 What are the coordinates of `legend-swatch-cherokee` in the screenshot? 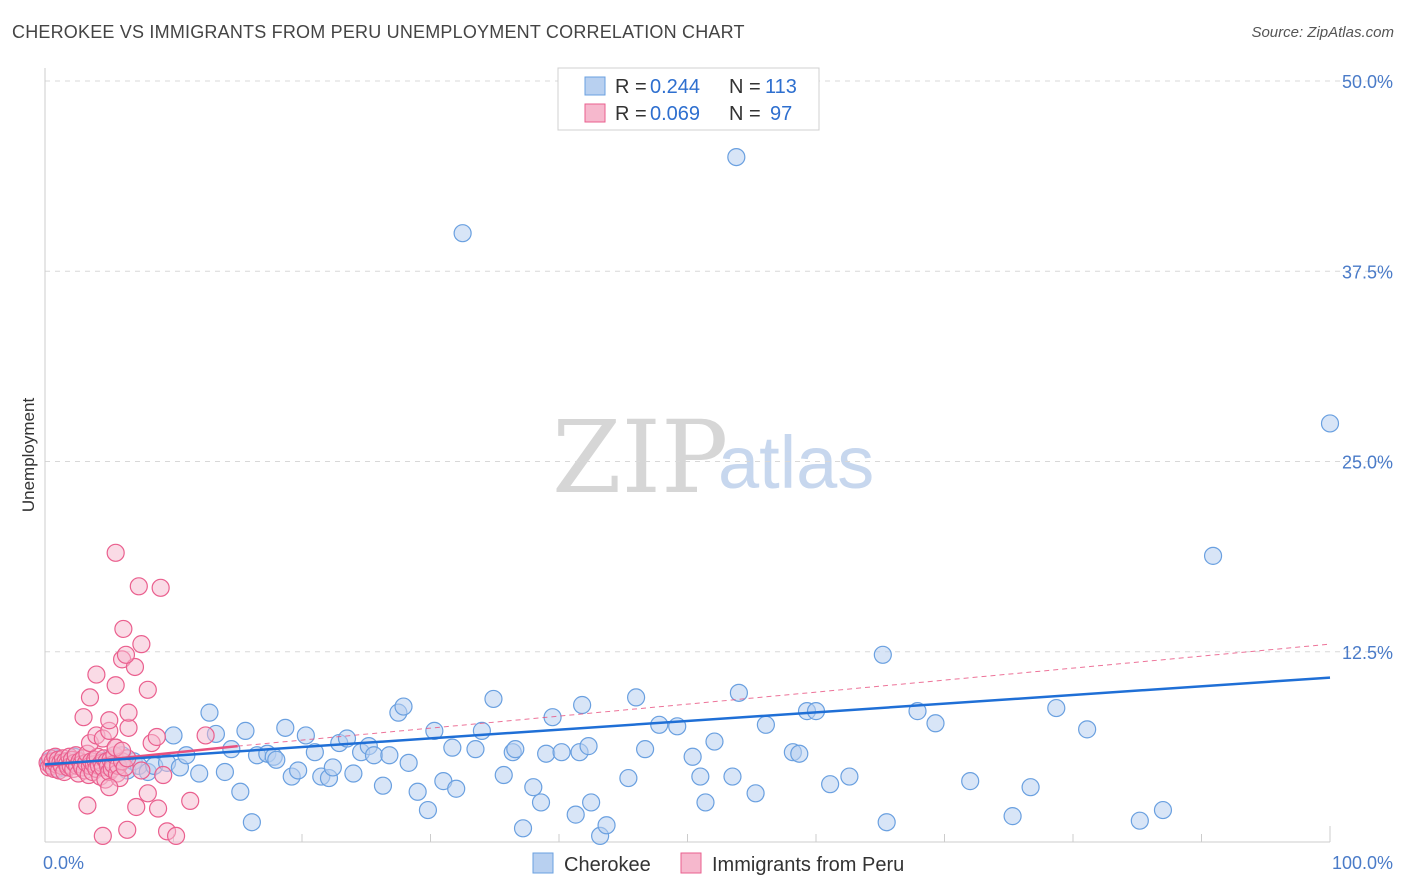 It's located at (595, 86).